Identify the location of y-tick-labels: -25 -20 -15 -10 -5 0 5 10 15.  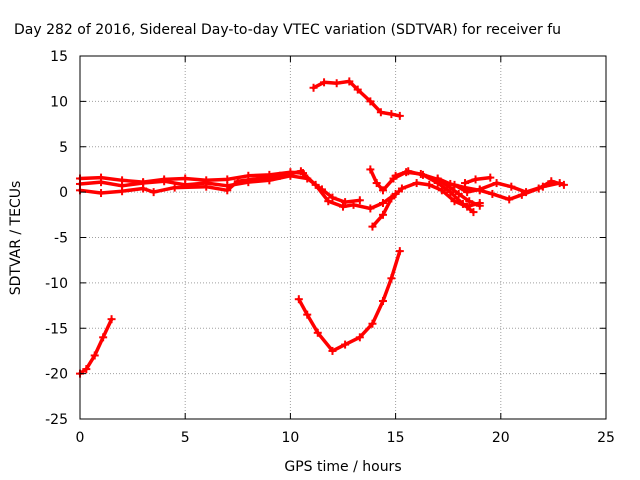
(56, 238).